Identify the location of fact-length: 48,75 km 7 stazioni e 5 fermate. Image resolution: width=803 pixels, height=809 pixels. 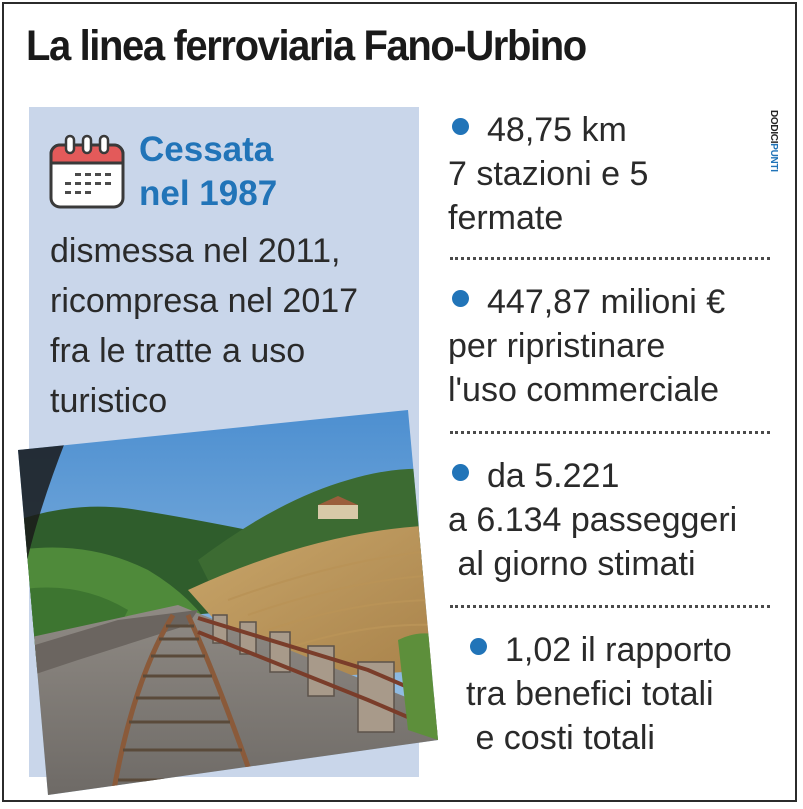
(548, 174).